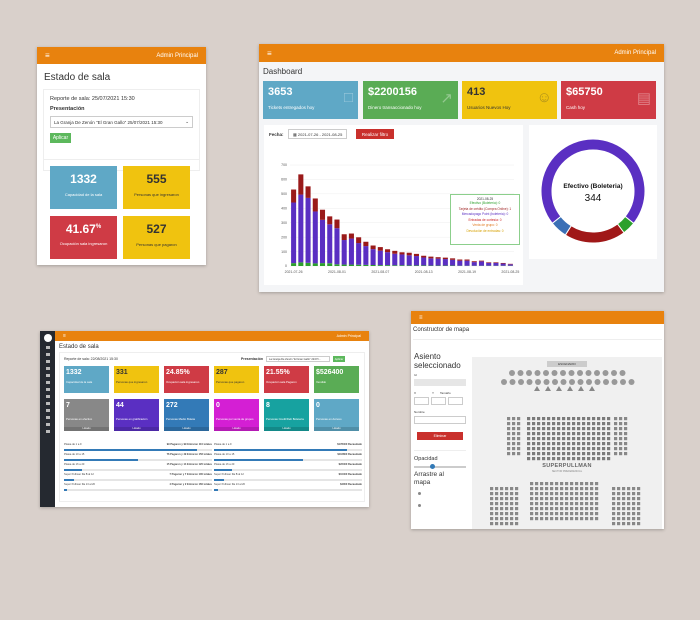 The image size is (700, 620). Describe the element at coordinates (440, 466) in the screenshot. I see `opacity-slider` at that location.